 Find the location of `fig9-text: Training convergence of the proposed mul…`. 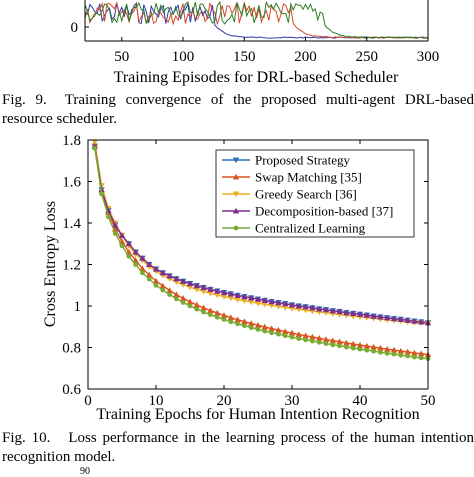

fig9-text: Training convergence of the proposed mul… is located at coordinates (238, 109).